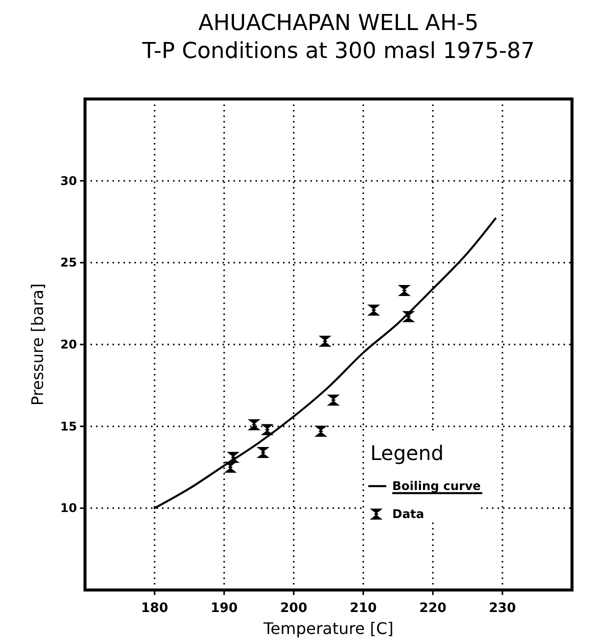 The width and height of the screenshot is (597, 641). What do you see at coordinates (338, 23) in the screenshot?
I see `chart-title: AHUACHAPAN WELL AH-5` at bounding box center [338, 23].